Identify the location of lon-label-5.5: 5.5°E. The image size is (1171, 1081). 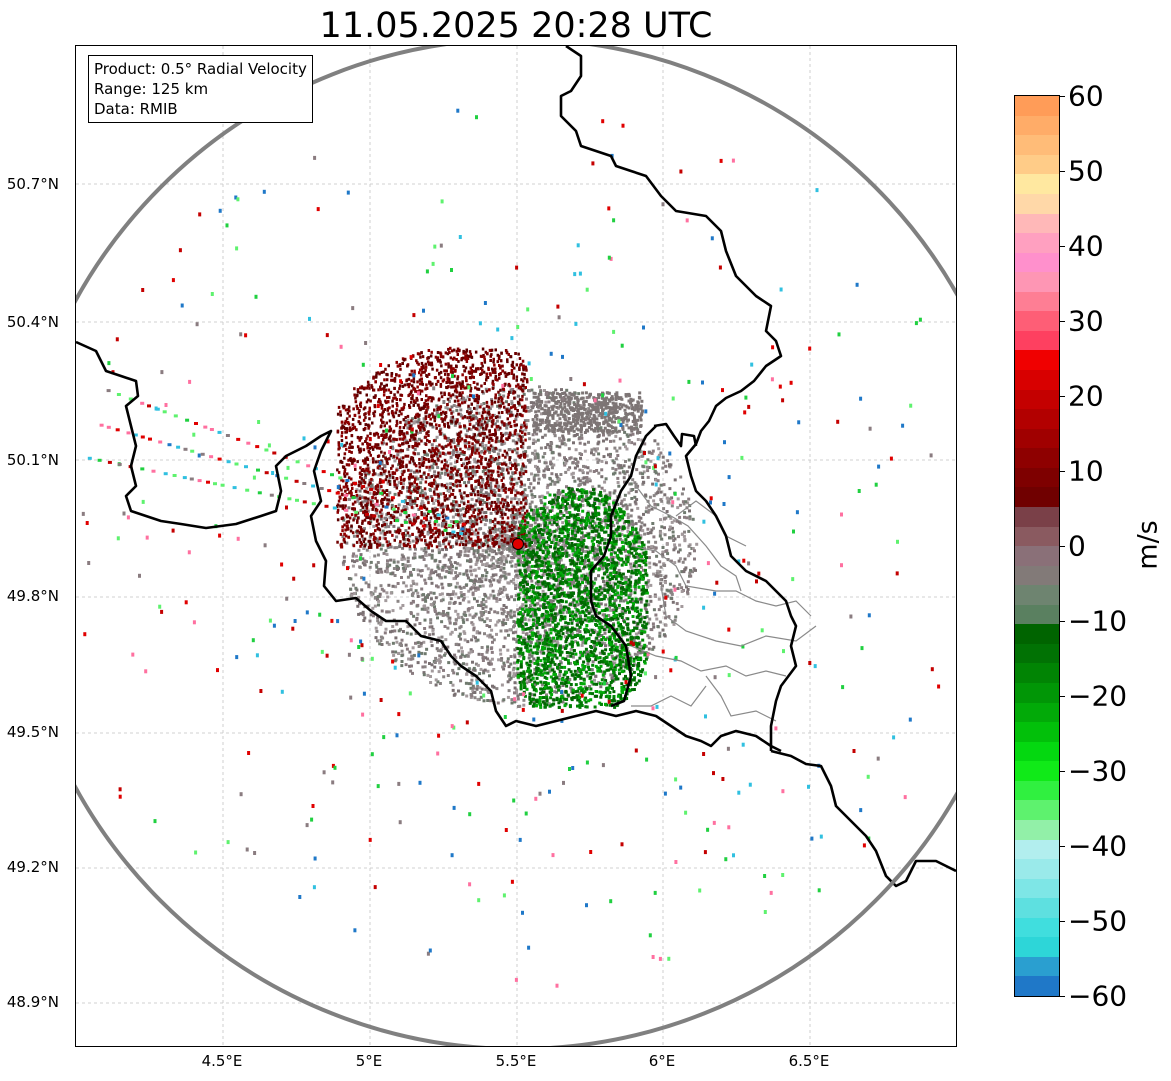
(516, 1061).